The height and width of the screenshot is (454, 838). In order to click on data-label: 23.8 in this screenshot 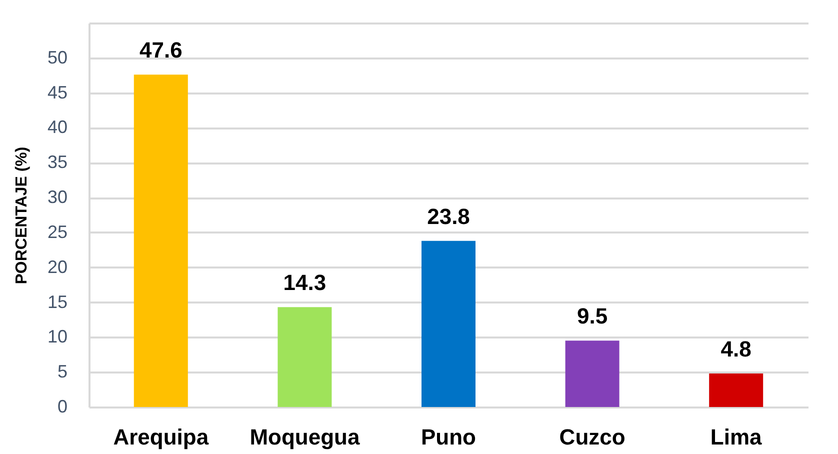, I will do `click(448, 216)`.